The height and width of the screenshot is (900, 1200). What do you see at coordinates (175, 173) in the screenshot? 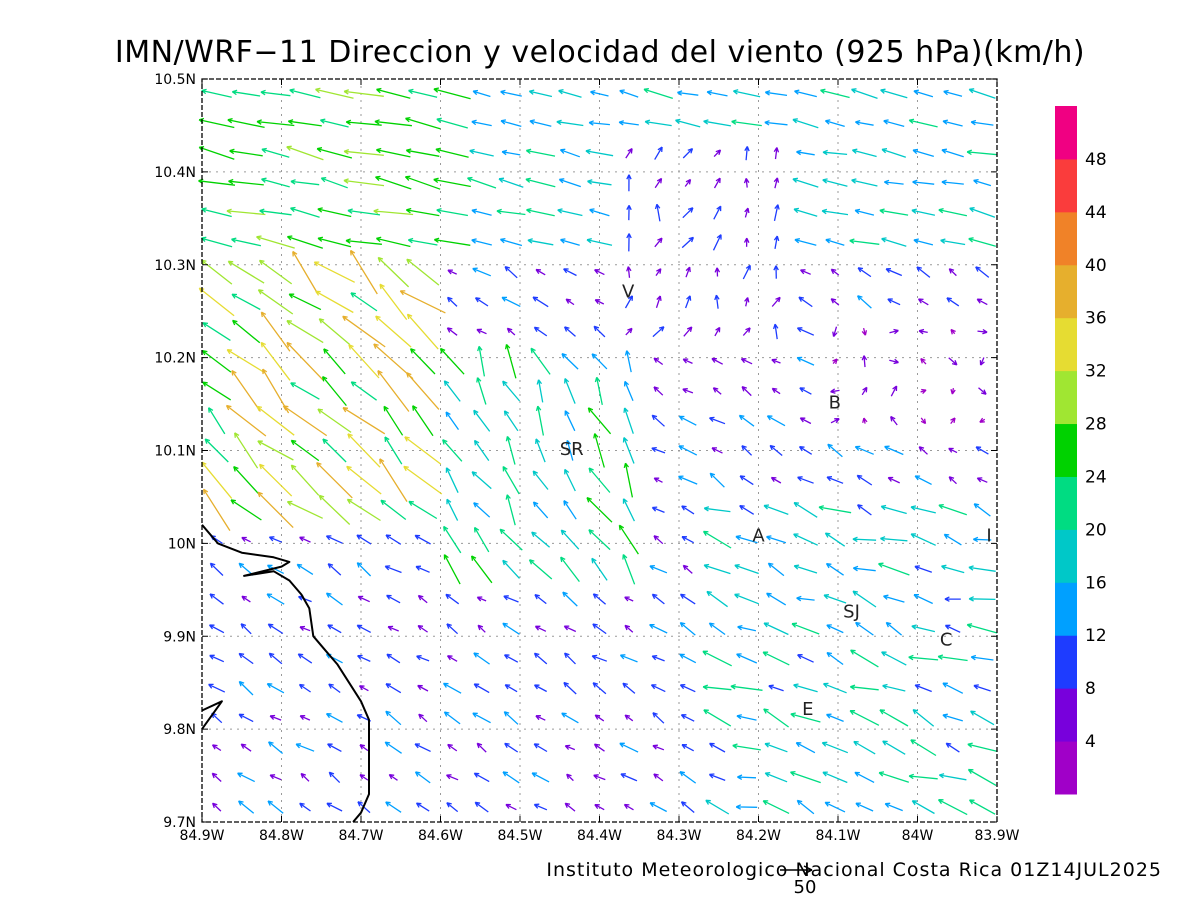
I see `lat-tick-label: 10.4N` at bounding box center [175, 173].